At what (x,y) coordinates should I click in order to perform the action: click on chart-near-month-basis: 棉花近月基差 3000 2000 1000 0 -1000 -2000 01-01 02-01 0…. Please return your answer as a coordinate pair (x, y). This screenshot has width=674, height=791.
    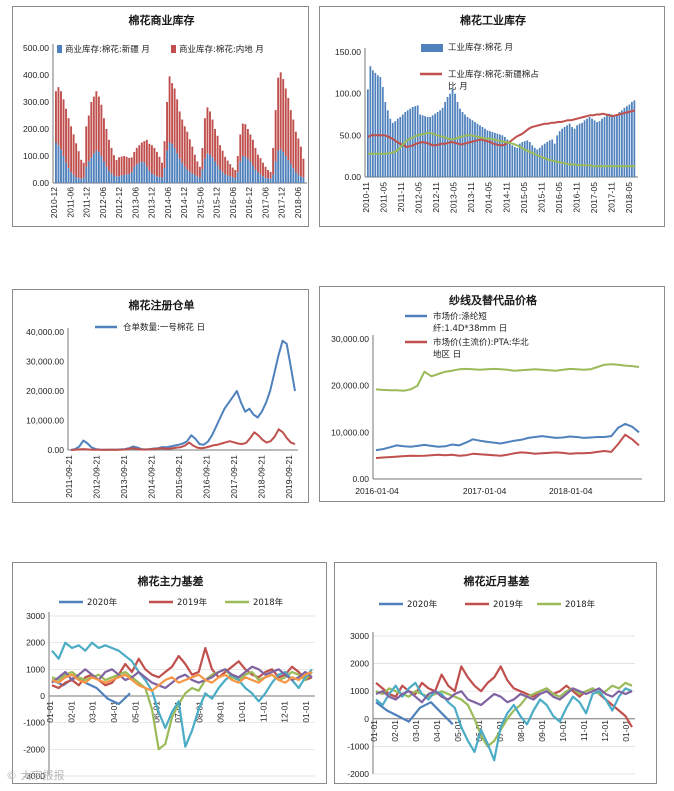
    Looking at the image, I should click on (491, 676).